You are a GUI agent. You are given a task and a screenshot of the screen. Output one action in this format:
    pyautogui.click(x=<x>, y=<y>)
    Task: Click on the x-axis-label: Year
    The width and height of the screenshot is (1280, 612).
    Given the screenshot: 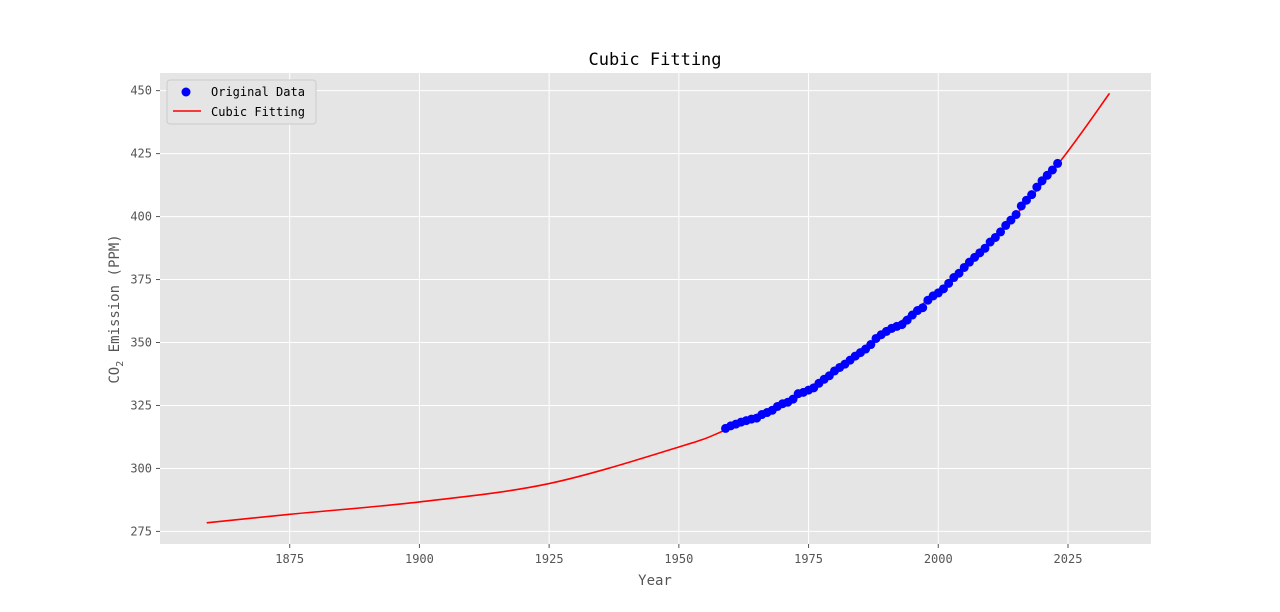 What is the action you would take?
    pyautogui.click(x=655, y=581)
    